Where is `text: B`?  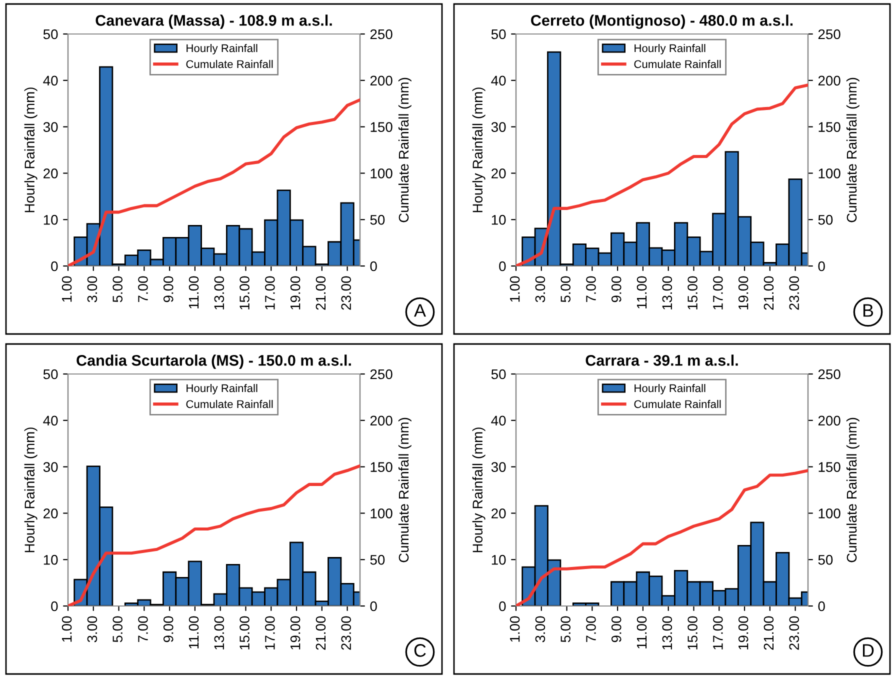
text: B is located at coordinates (868, 310).